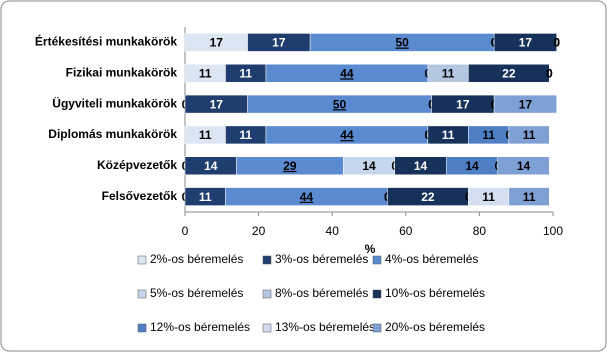  I want to click on legend-label: 8%-os béremelés, so click(321, 293).